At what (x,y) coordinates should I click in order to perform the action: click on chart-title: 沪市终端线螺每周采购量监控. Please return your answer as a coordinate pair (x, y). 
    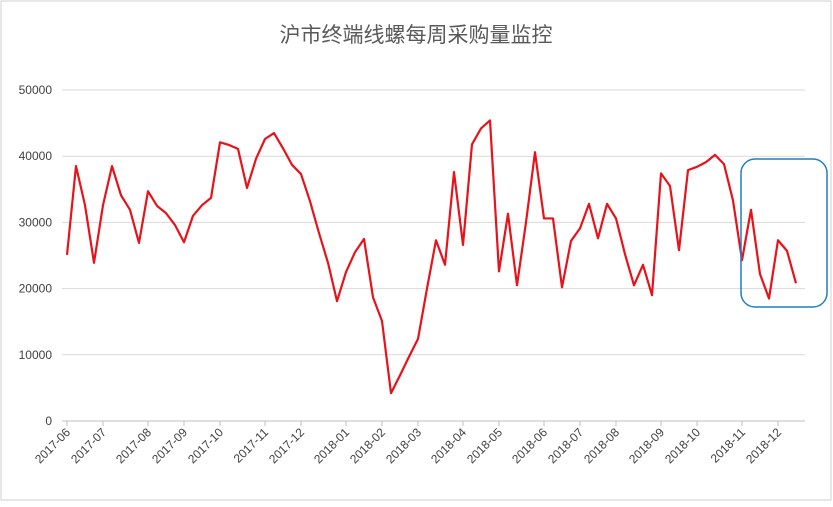
    Looking at the image, I should click on (416, 35).